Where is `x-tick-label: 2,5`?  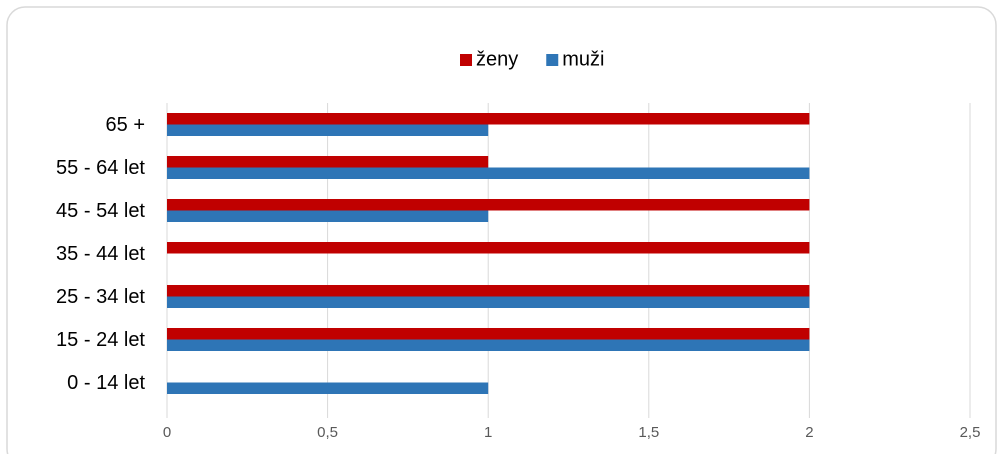
x-tick-label: 2,5 is located at coordinates (970, 432).